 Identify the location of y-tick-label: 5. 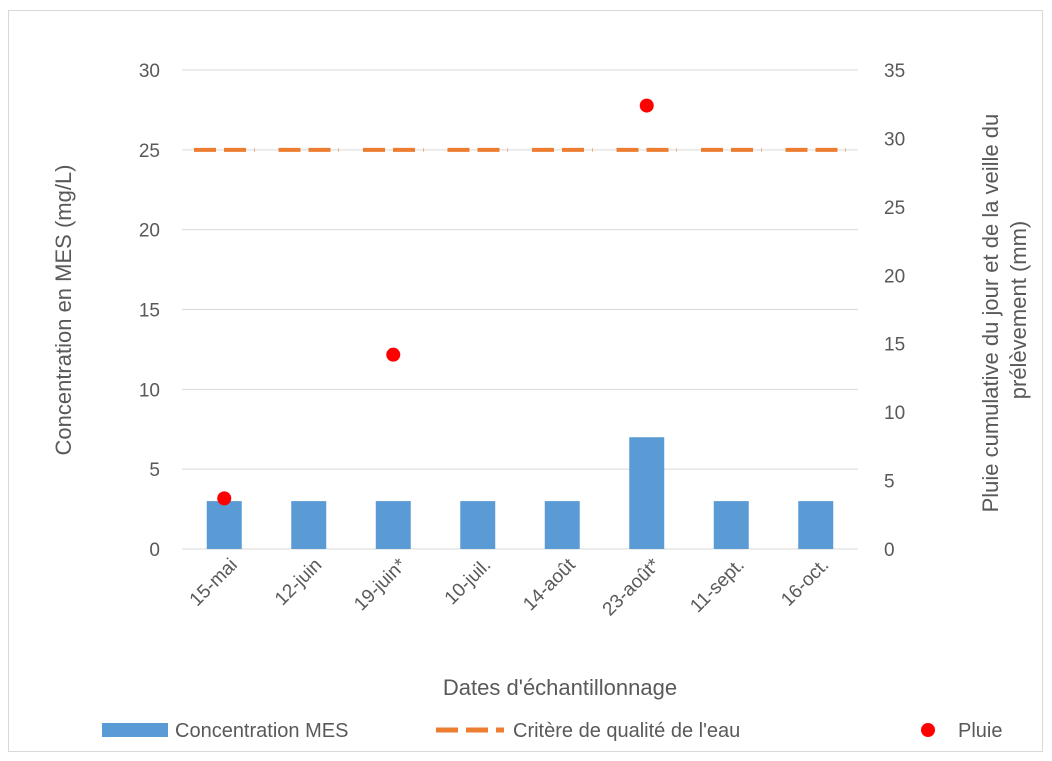
(154, 470).